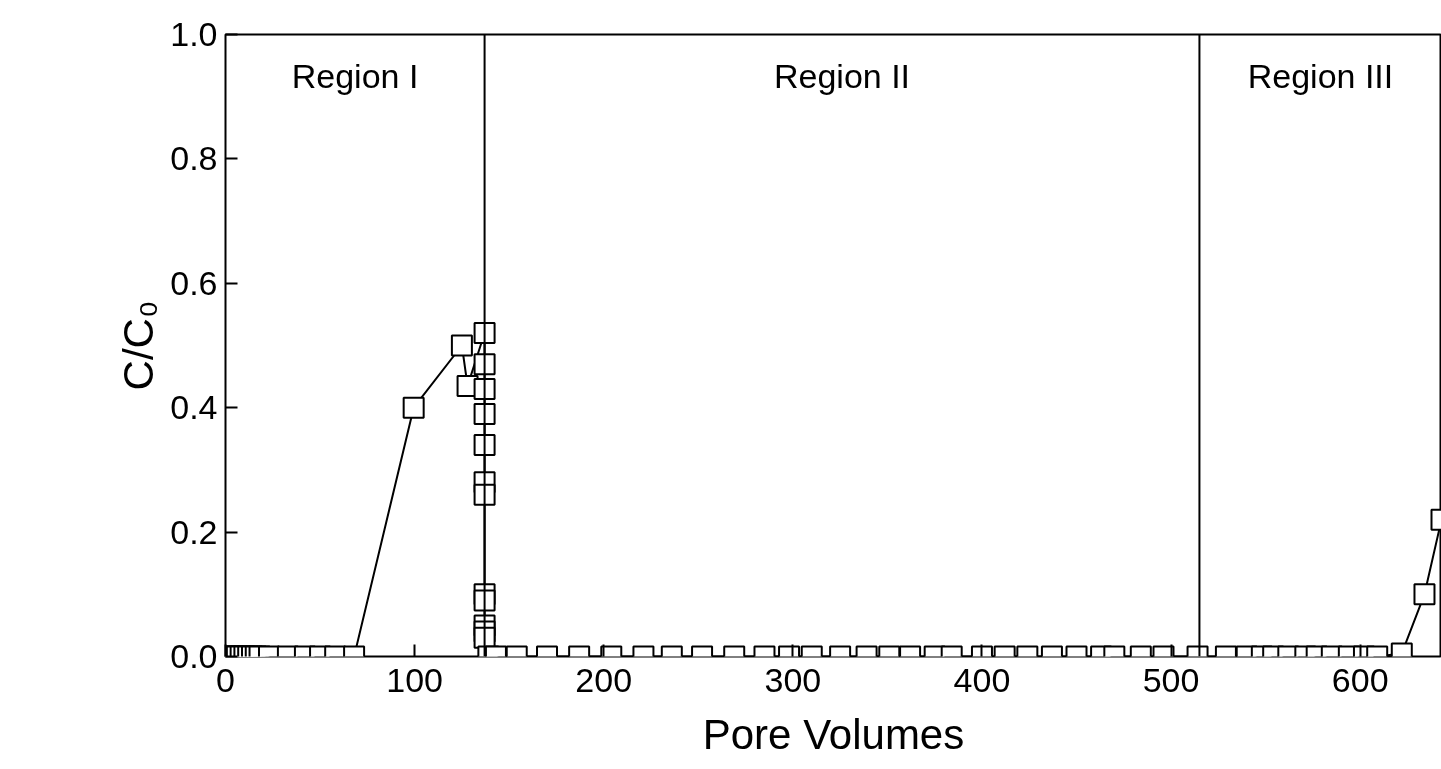 The image size is (1441, 769). What do you see at coordinates (604, 679) in the screenshot?
I see `x-tick-label: 200` at bounding box center [604, 679].